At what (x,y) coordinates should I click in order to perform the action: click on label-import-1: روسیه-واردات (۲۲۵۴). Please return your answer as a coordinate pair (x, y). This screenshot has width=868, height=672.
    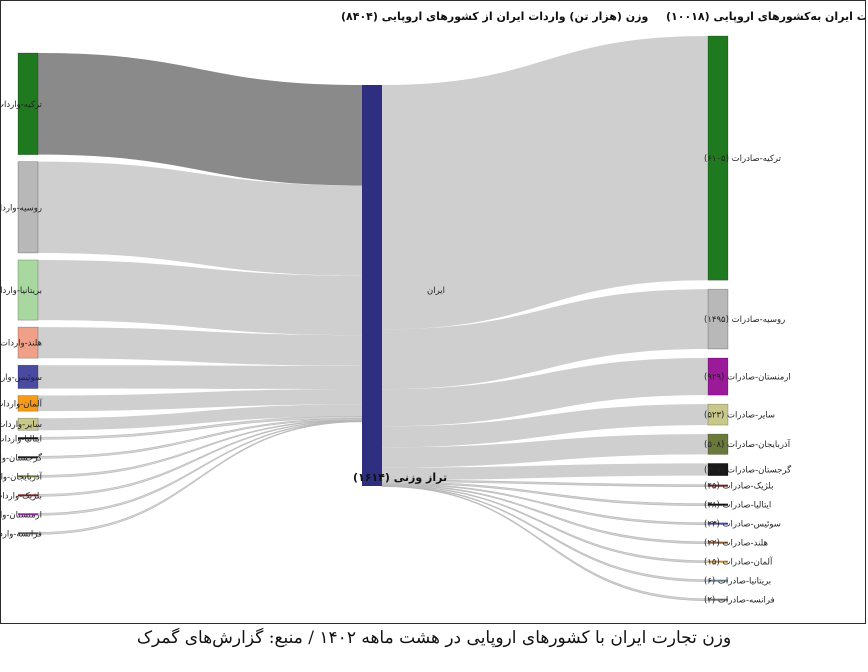
    Looking at the image, I should click on (21, 208).